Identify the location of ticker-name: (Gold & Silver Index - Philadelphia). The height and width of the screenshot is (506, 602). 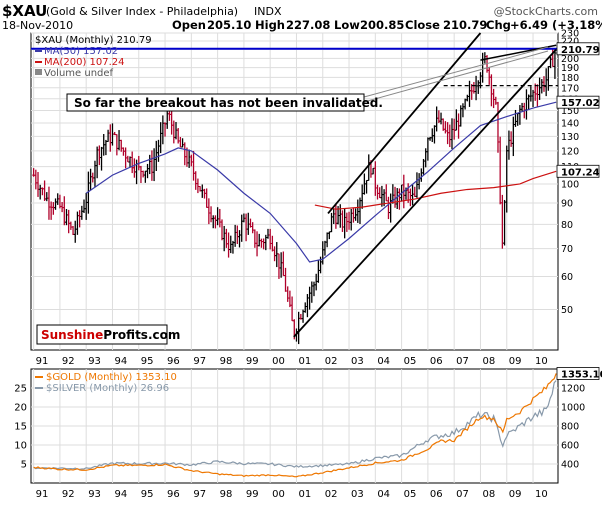
(142, 11).